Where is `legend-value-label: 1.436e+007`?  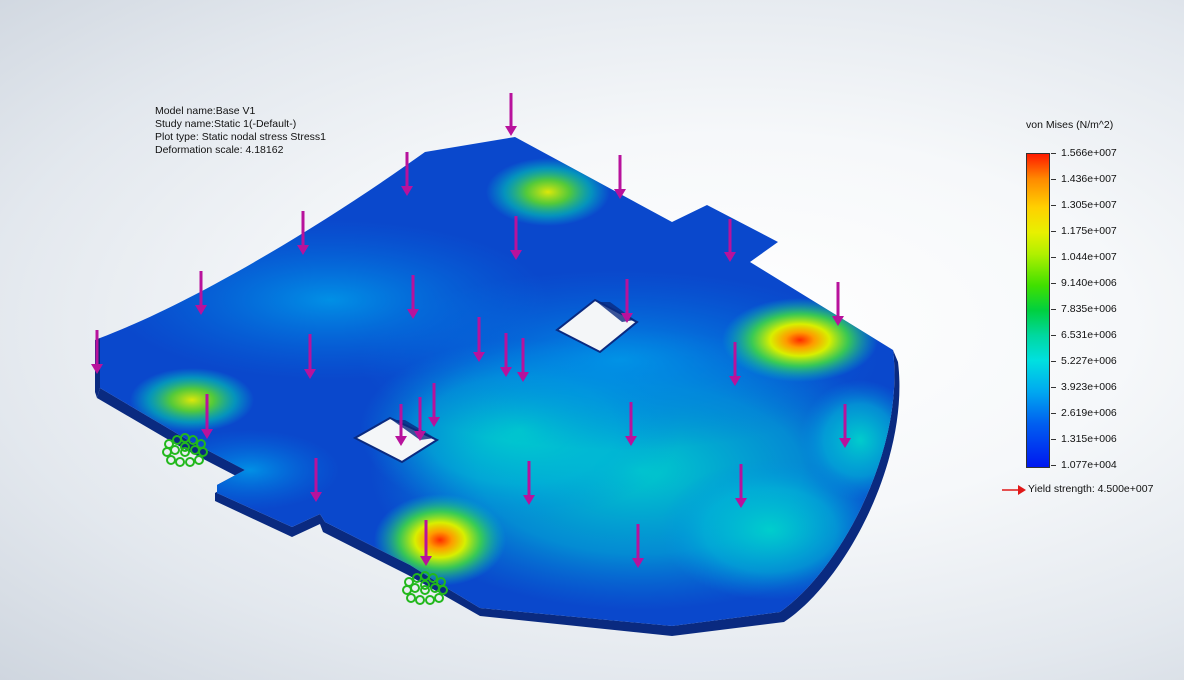
legend-value-label: 1.436e+007 is located at coordinates (1089, 179).